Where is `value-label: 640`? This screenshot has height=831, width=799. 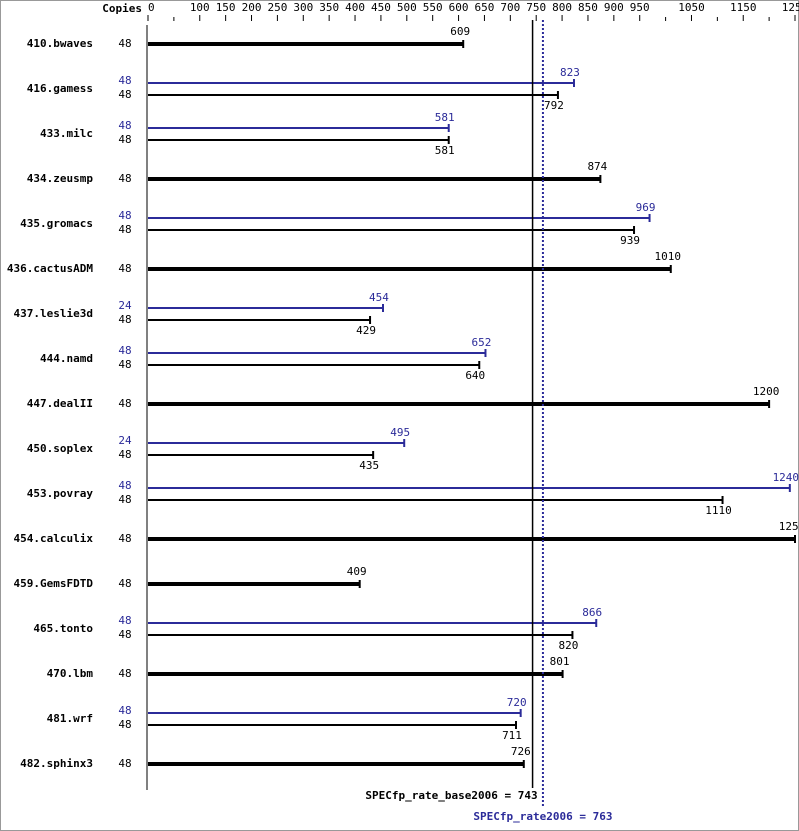
value-label: 640 is located at coordinates (475, 375).